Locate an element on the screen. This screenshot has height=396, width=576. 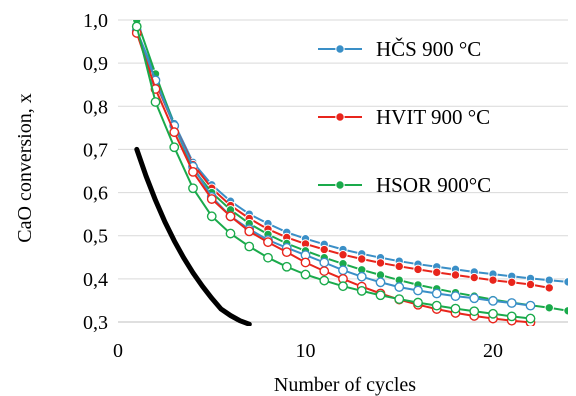
y-tick-label: 0,6 is located at coordinates (95, 194).